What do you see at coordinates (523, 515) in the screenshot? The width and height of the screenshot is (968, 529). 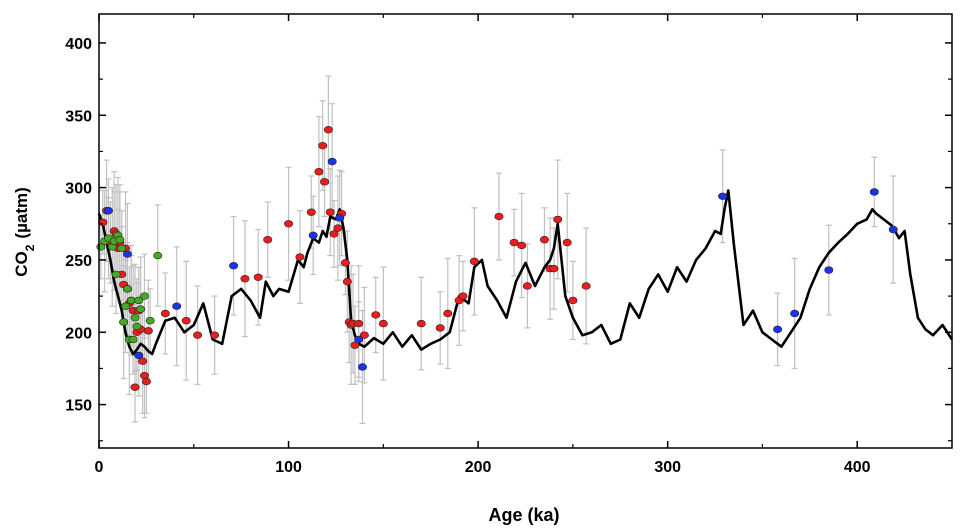 I see `x-axis-label: Age (ka)` at bounding box center [523, 515].